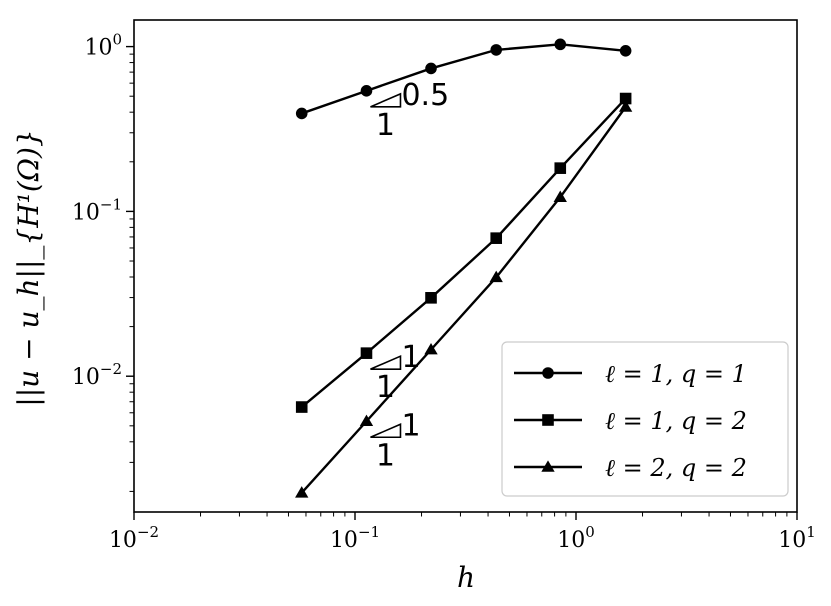 This screenshot has width=831, height=606. I want to click on y-tick-label: 10⁻², so click(97, 375).